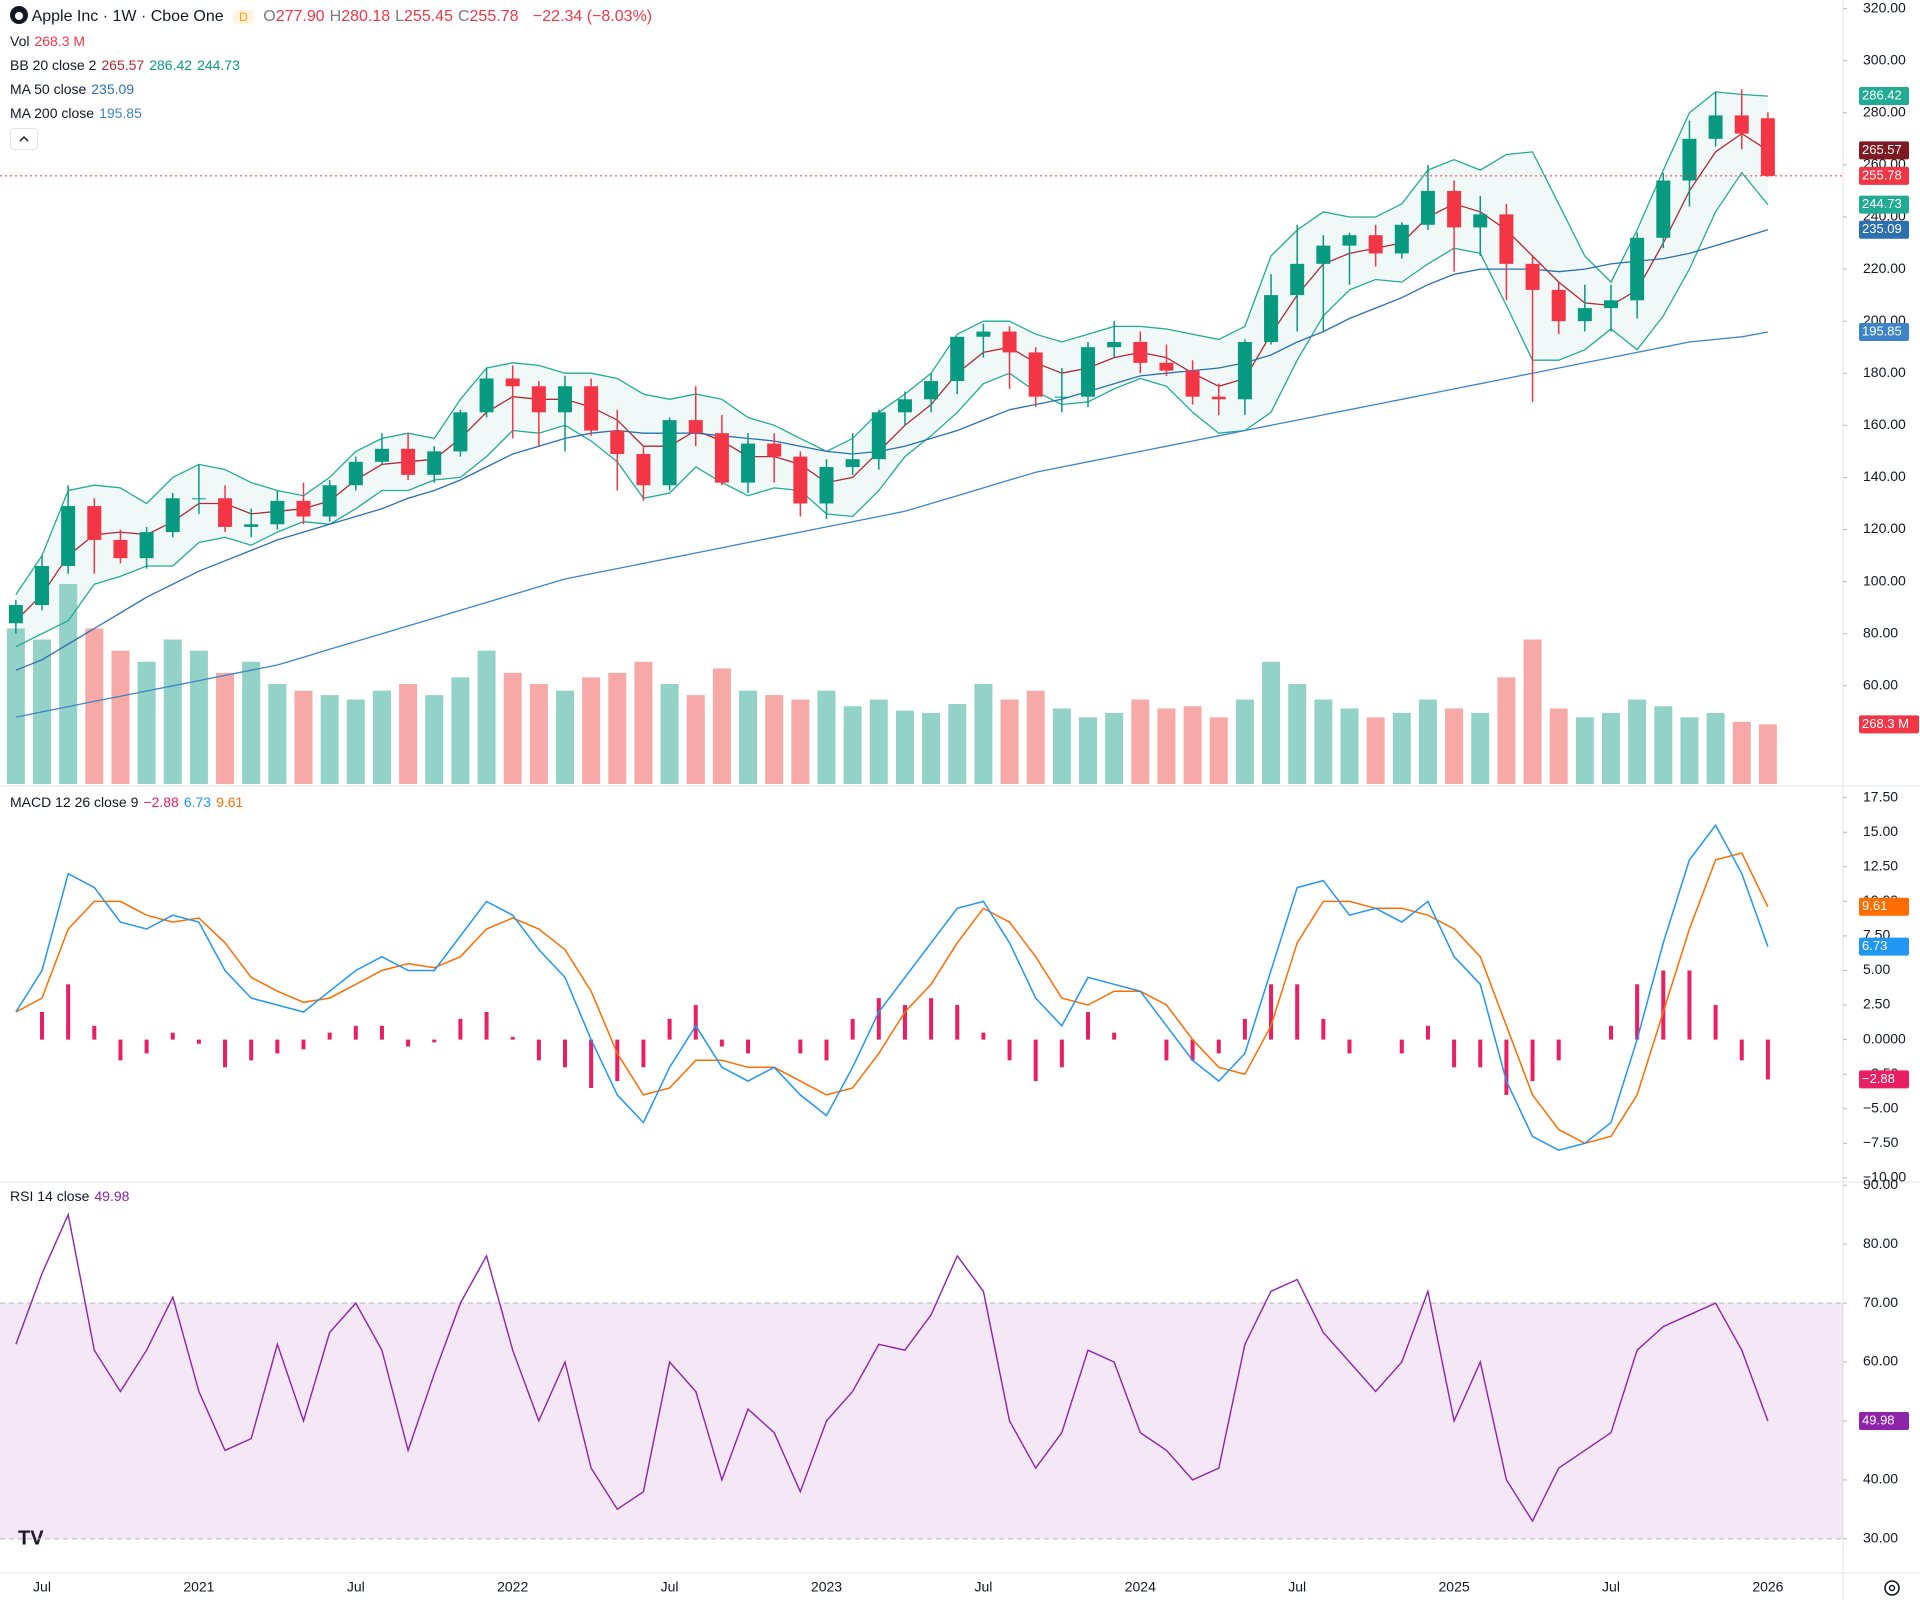 The width and height of the screenshot is (1920, 1600). I want to click on legend-value: 268.3 M, so click(60, 41).